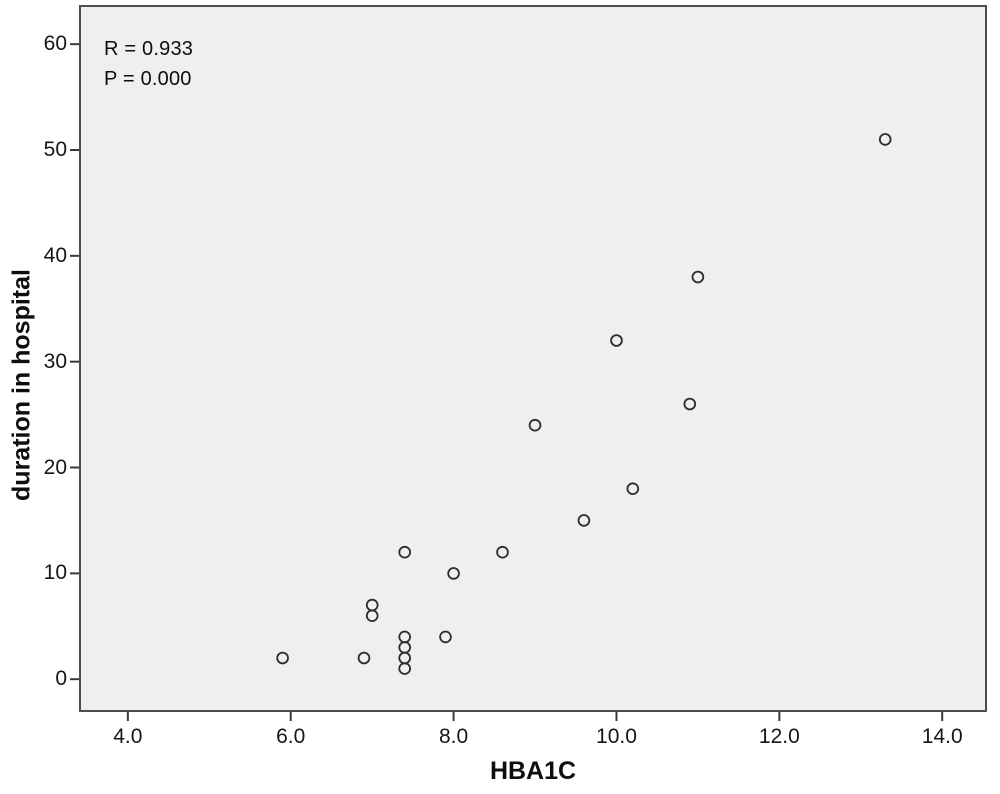 This screenshot has width=1000, height=794. Describe the element at coordinates (942, 736) in the screenshot. I see `x-tick-label: 14.0` at that location.